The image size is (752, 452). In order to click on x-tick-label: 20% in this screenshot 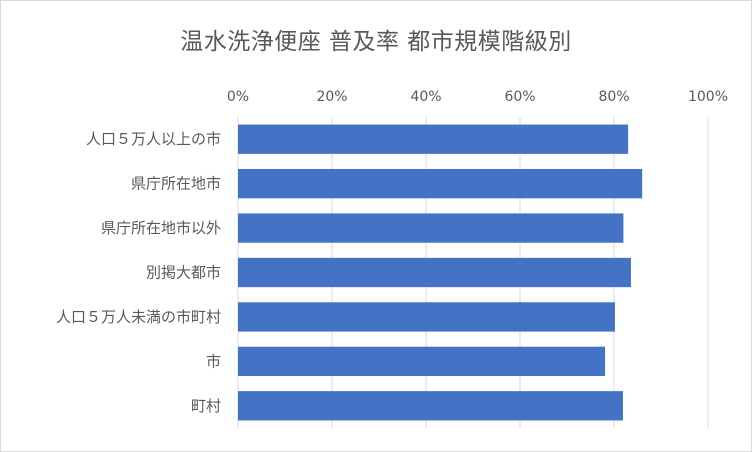, I will do `click(331, 97)`.